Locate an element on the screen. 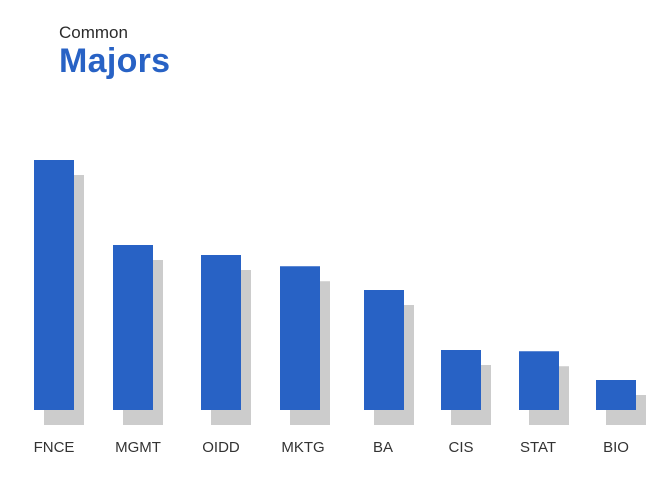 This screenshot has height=485, width=670. bar-stat is located at coordinates (539, 380).